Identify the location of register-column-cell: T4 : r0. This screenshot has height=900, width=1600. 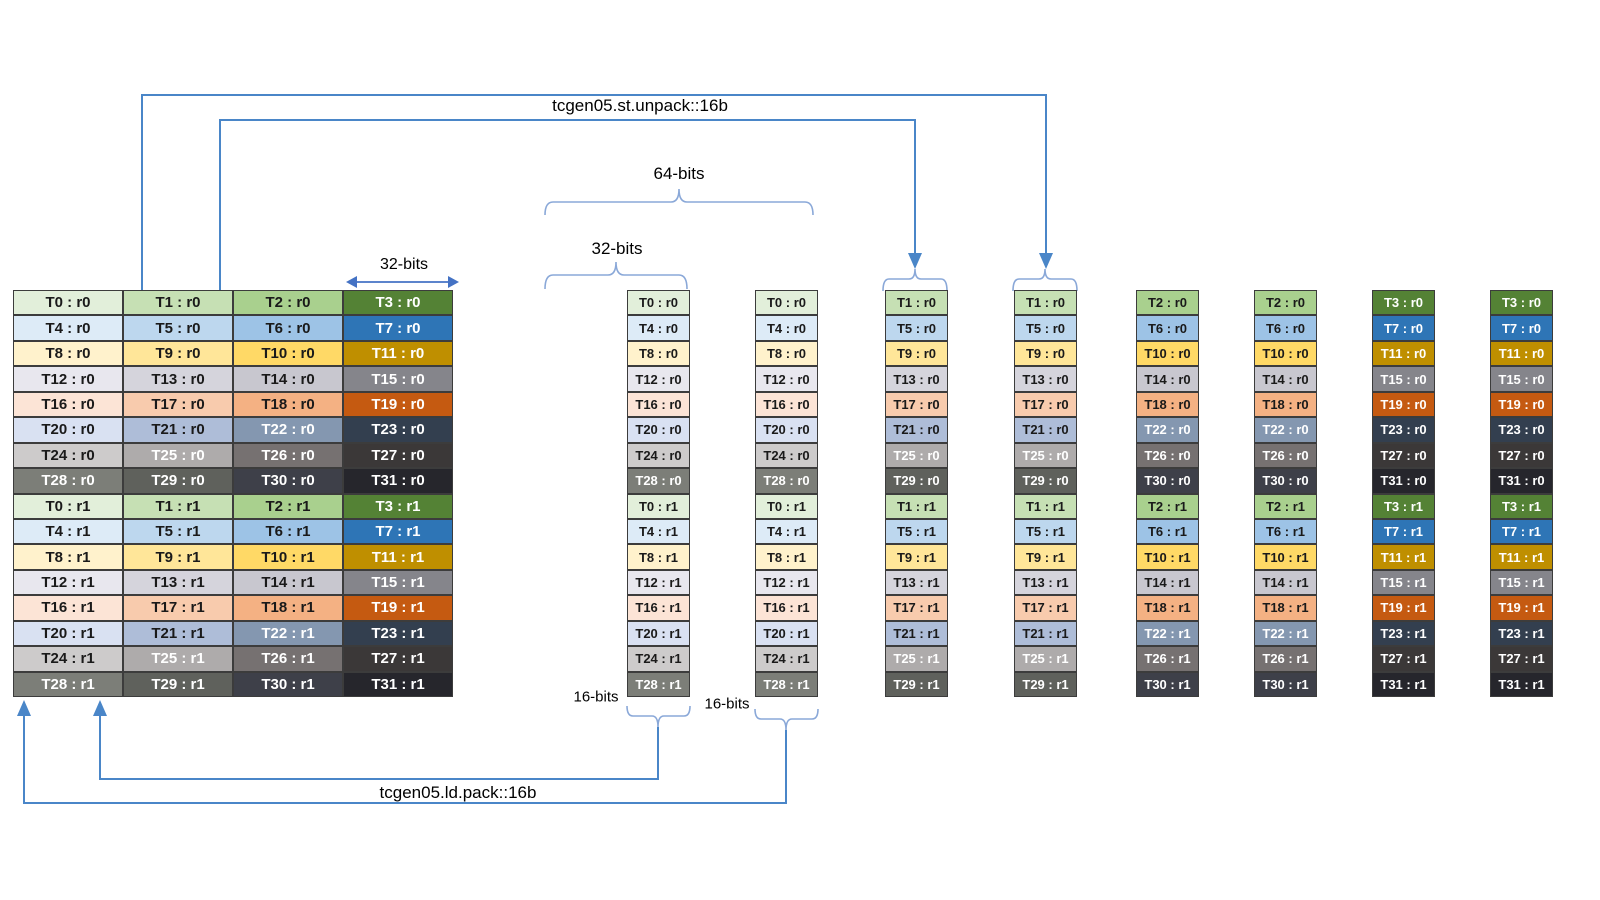
(786, 328).